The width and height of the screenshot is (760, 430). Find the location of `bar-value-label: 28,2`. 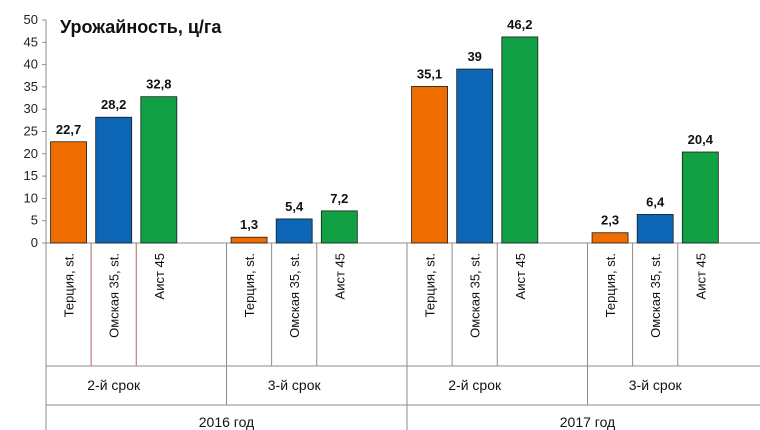

bar-value-label: 28,2 is located at coordinates (113, 104).